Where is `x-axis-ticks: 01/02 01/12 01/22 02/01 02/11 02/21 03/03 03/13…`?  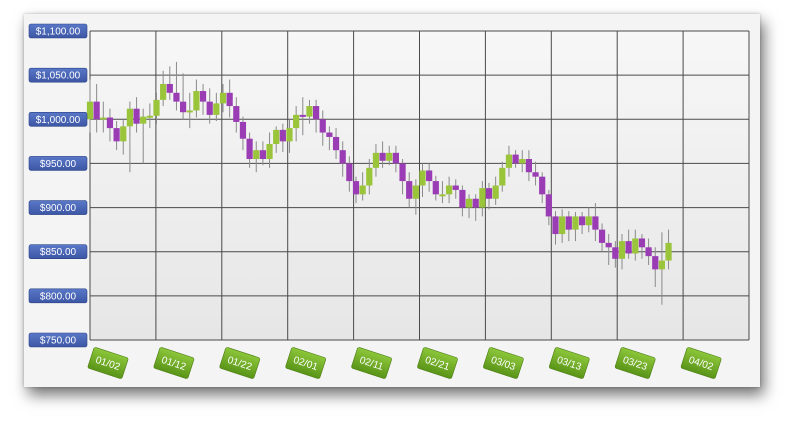
x-axis-ticks: 01/02 01/12 01/22 02/01 02/11 02/21 03/03 03/13… is located at coordinates (404, 363).